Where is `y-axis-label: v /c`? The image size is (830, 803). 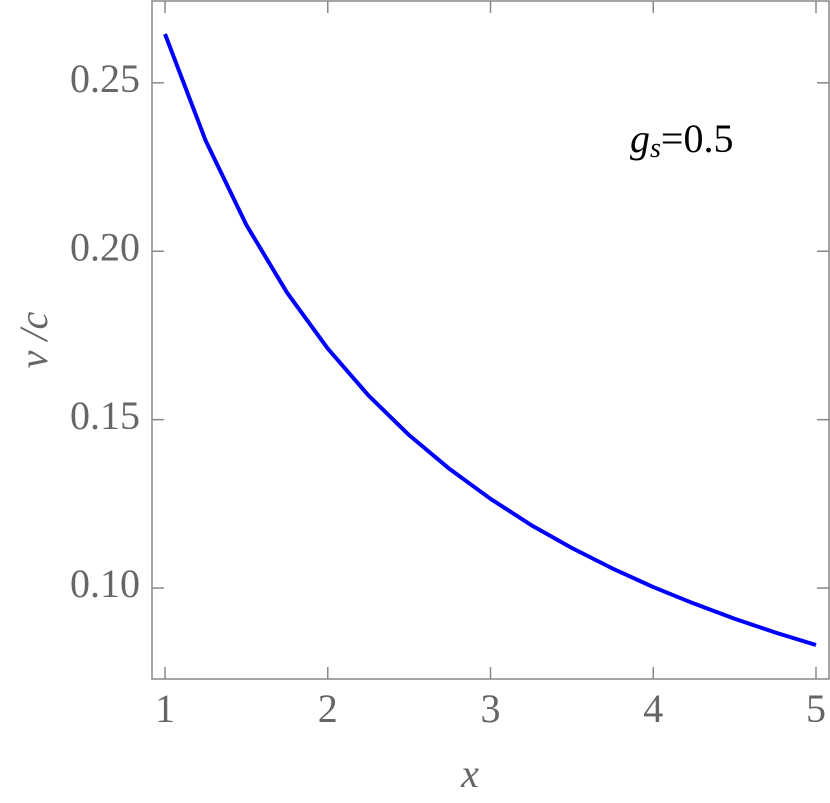 y-axis-label: v /c is located at coordinates (33, 339).